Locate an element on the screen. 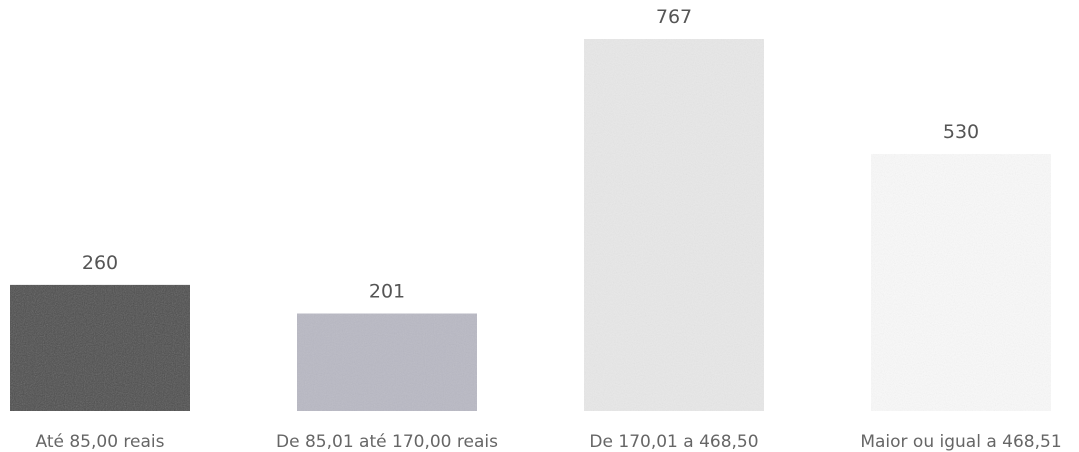 The image size is (1079, 452). category-label-4: Maior ou igual a 468,51 is located at coordinates (960, 442).